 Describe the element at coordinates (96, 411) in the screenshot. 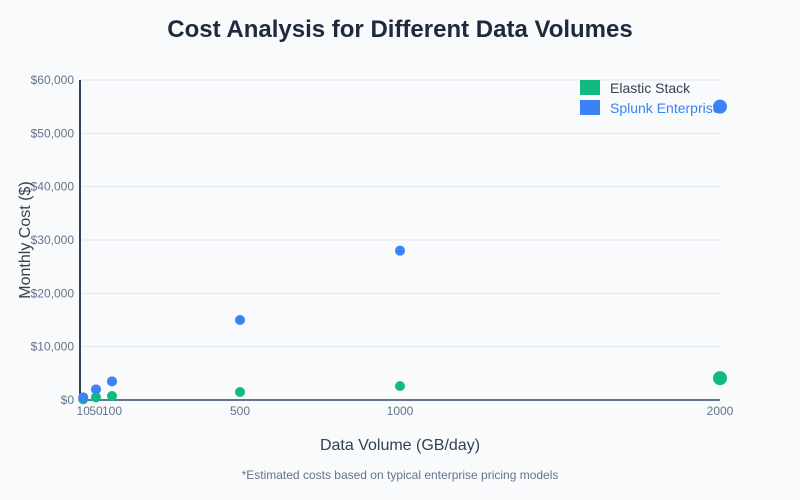

I see `x-tick-label: 50` at that location.